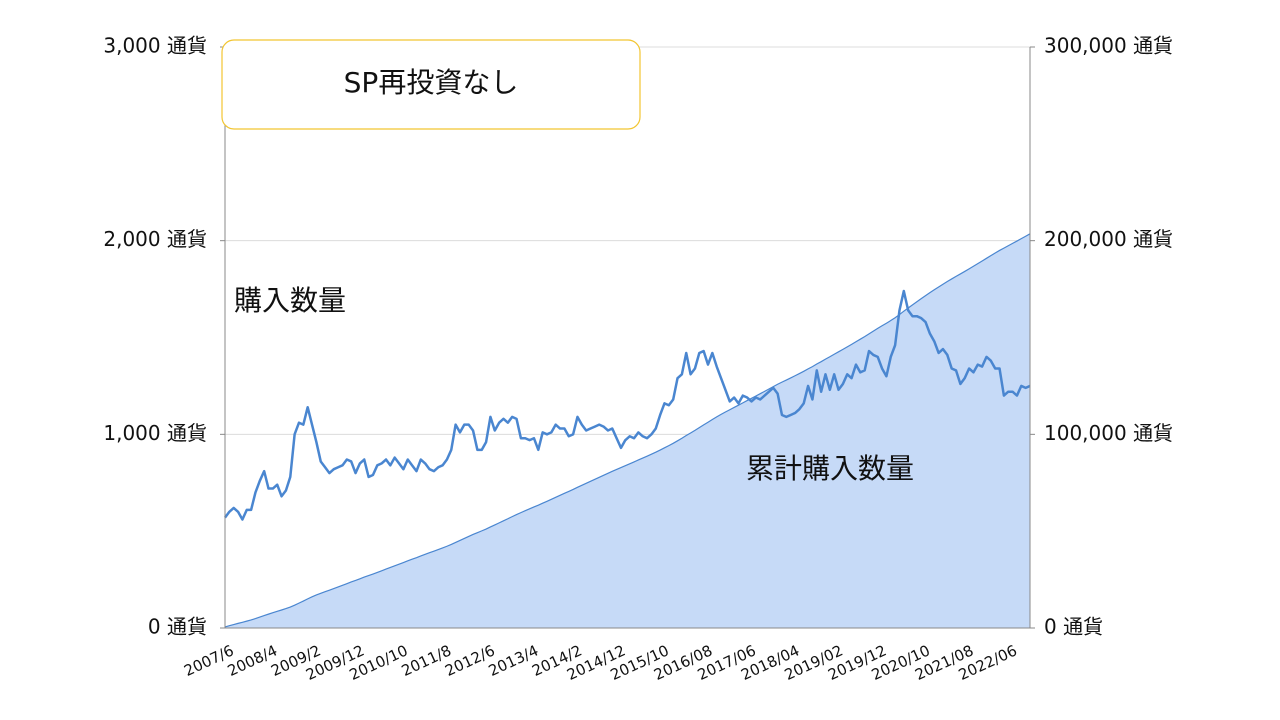 Image resolution: width=1280 pixels, height=720 pixels. I want to click on x-tick-label: 2008/4, so click(252, 660).